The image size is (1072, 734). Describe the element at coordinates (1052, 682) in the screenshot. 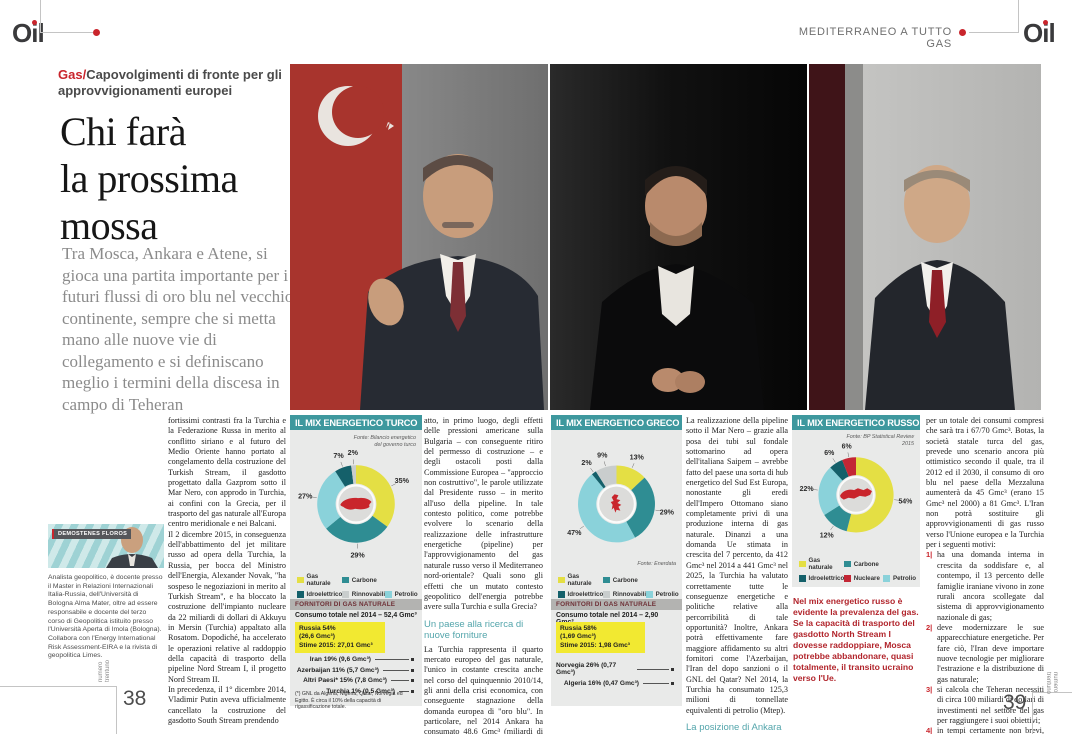

I see `edge-label-right: numero trentuno` at that location.